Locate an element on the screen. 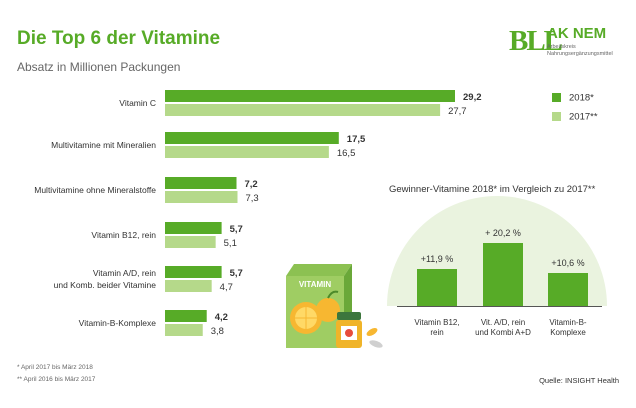  footnote-2017: ** April 2016 bis März 2017 is located at coordinates (56, 379).